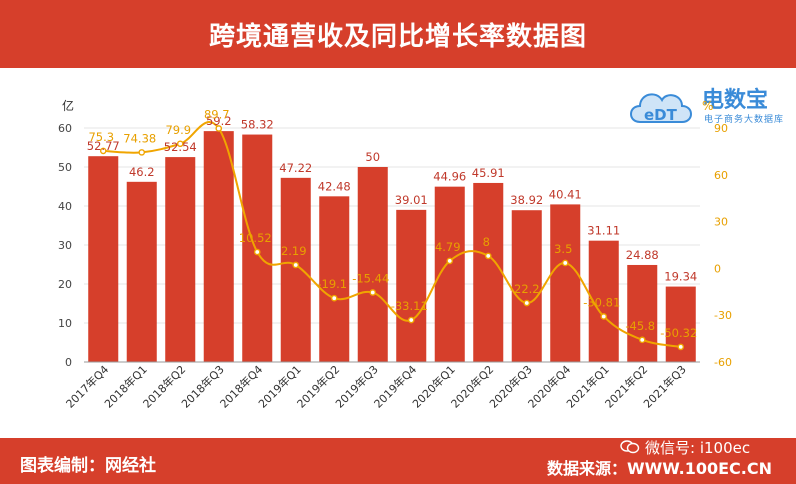 The height and width of the screenshot is (484, 796). I want to click on y-left-tick-label: 0, so click(68, 362).